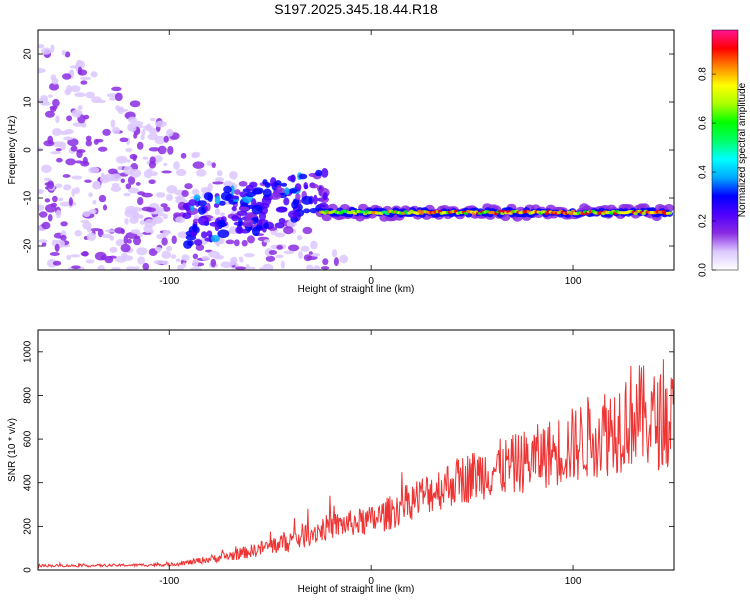  I want to click on colorbar-tick-label: 0.8, so click(703, 74).